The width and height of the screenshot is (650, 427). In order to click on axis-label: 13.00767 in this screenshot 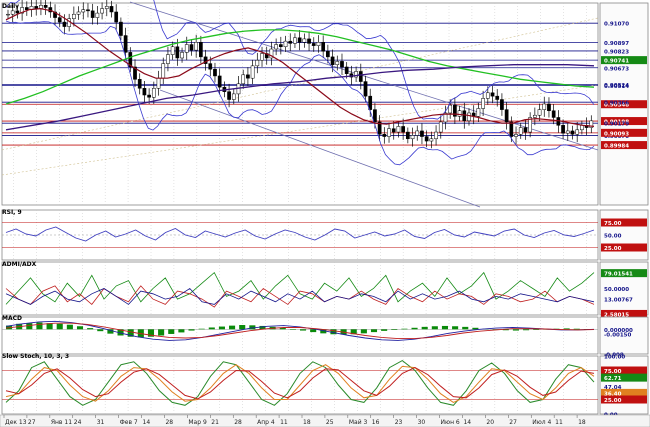, I will do `click(618, 301)`.